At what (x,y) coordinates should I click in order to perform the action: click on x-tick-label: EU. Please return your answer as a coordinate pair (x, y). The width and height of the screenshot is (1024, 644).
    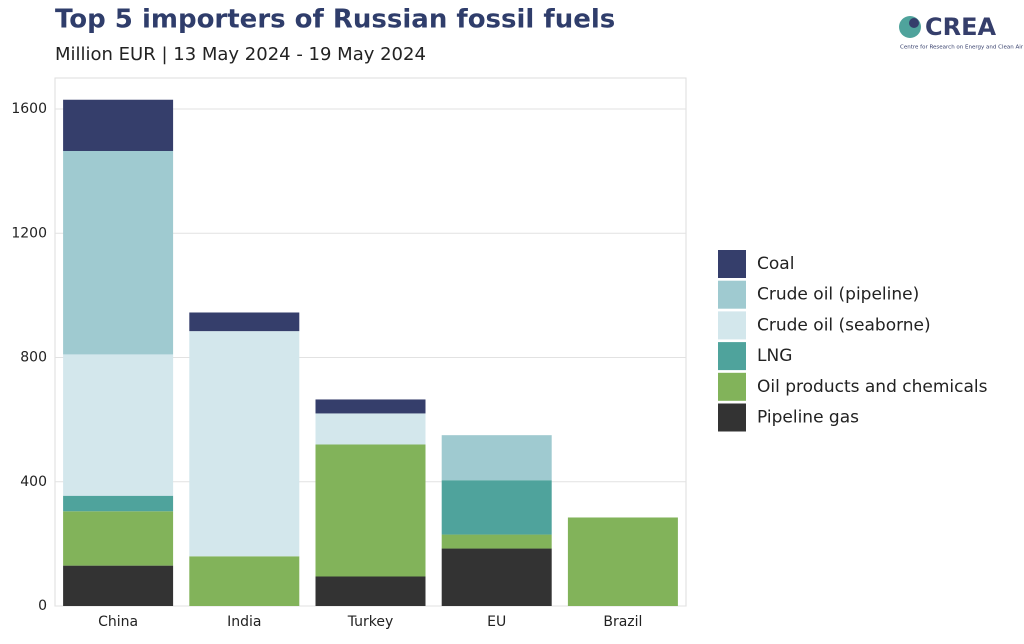
    Looking at the image, I should click on (496, 622).